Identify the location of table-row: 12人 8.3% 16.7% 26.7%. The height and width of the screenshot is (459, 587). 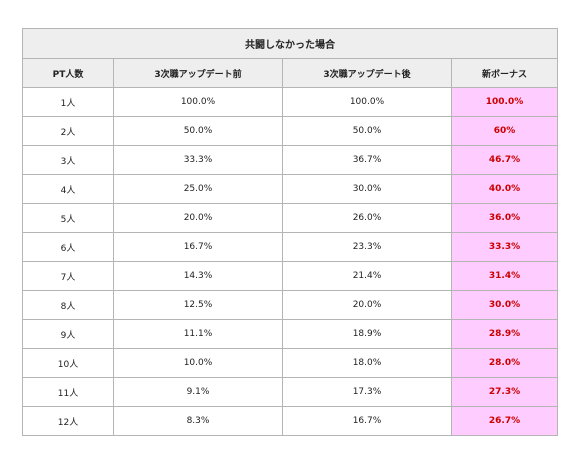
(290, 421).